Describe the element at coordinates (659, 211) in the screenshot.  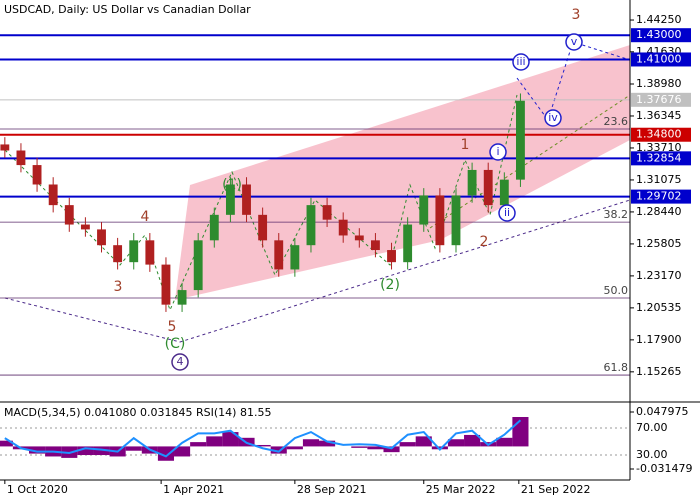
I see `y-tick-label: 1.28440` at that location.